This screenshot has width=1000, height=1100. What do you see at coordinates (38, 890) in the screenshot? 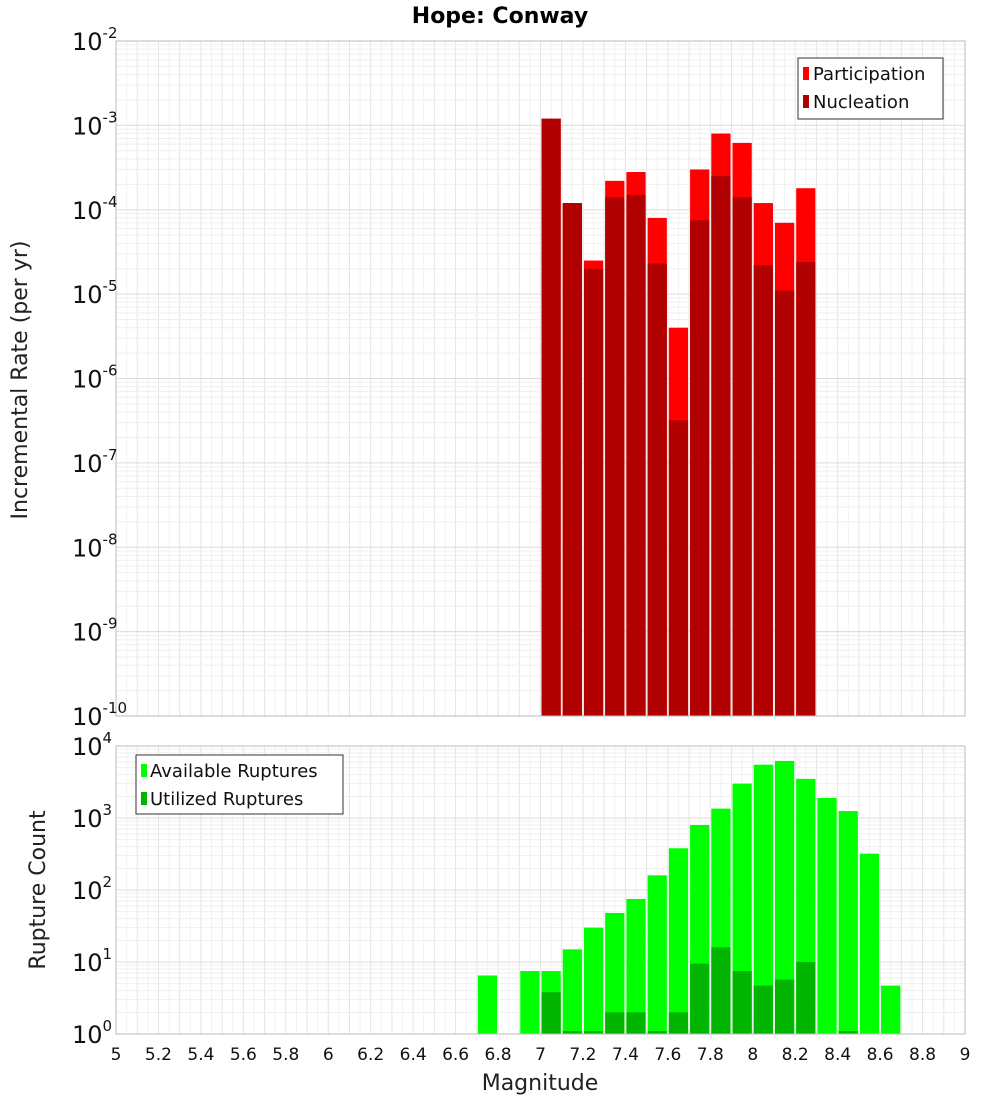
I see `bottom-y-axis-label: Rupture Count` at bounding box center [38, 890].